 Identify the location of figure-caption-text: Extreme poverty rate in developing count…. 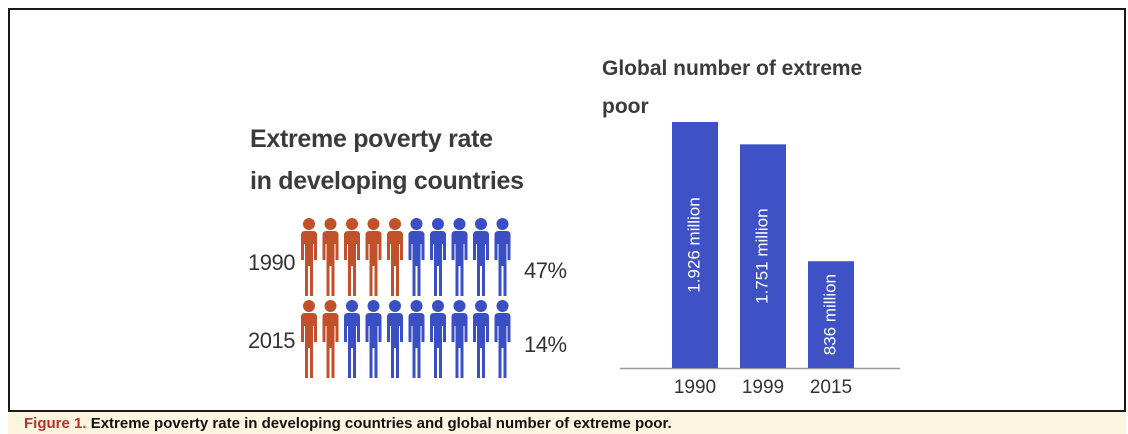
(381, 423).